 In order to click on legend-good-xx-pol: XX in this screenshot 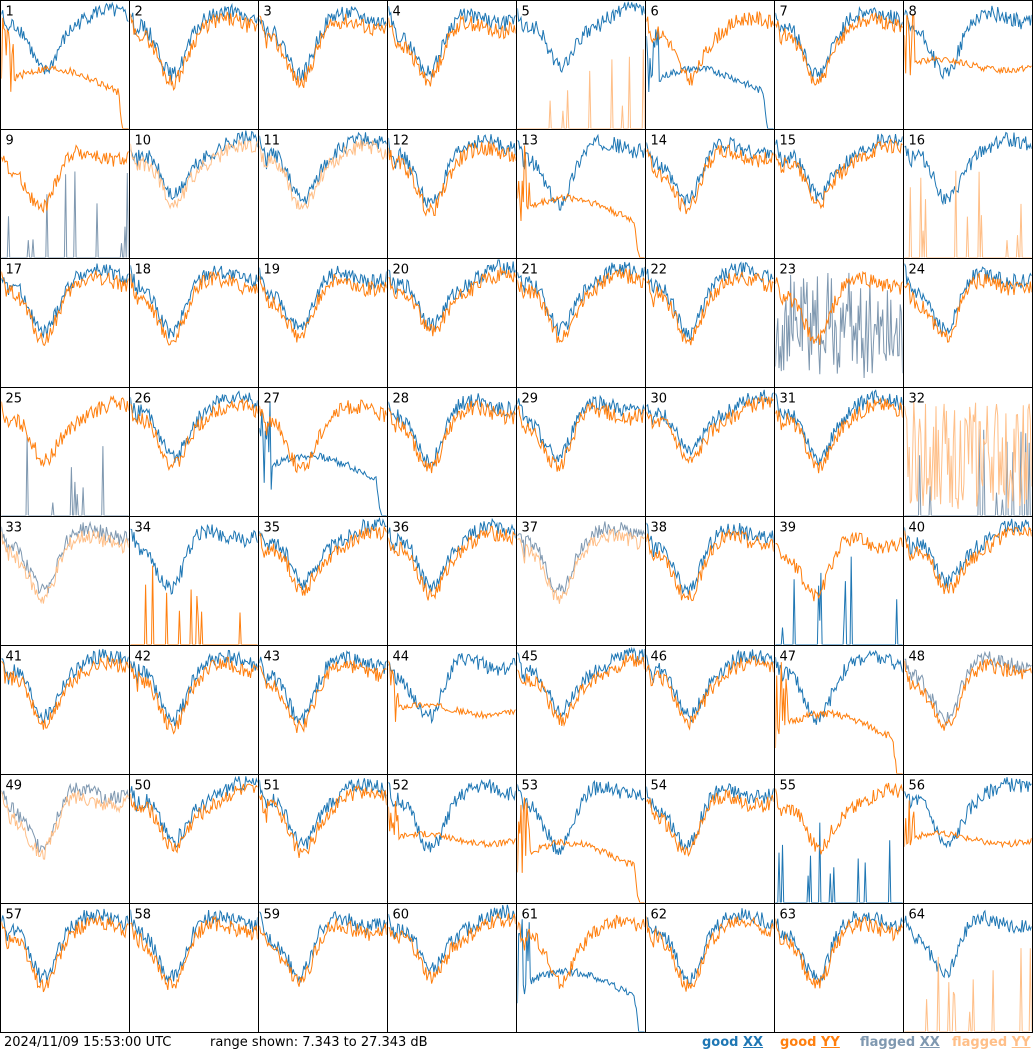, I will do `click(753, 1042)`.